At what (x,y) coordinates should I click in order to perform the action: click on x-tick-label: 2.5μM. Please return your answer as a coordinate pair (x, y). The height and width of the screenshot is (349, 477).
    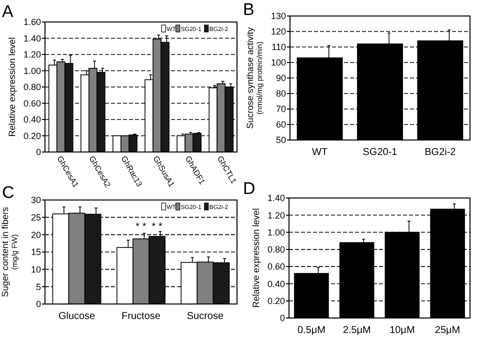
    Looking at the image, I should click on (356, 330).